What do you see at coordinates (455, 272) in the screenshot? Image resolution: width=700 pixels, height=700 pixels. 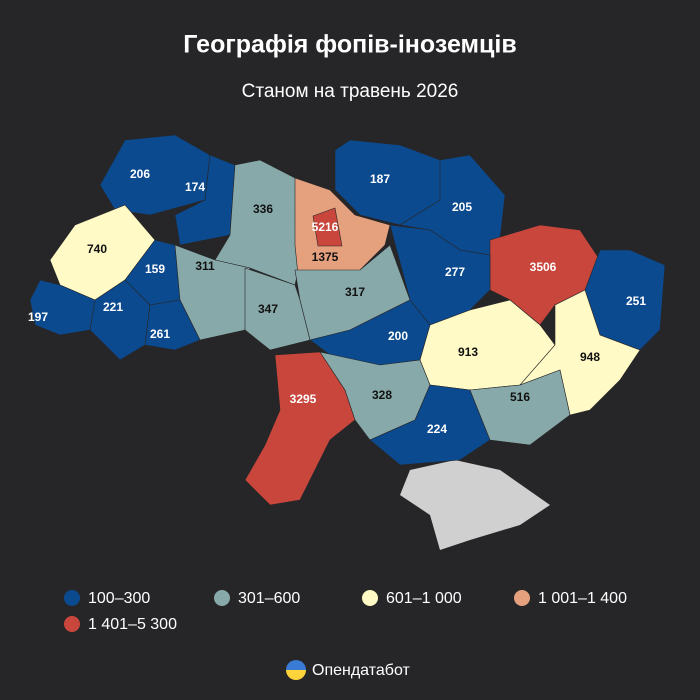 I see `region-value: 277` at bounding box center [455, 272].